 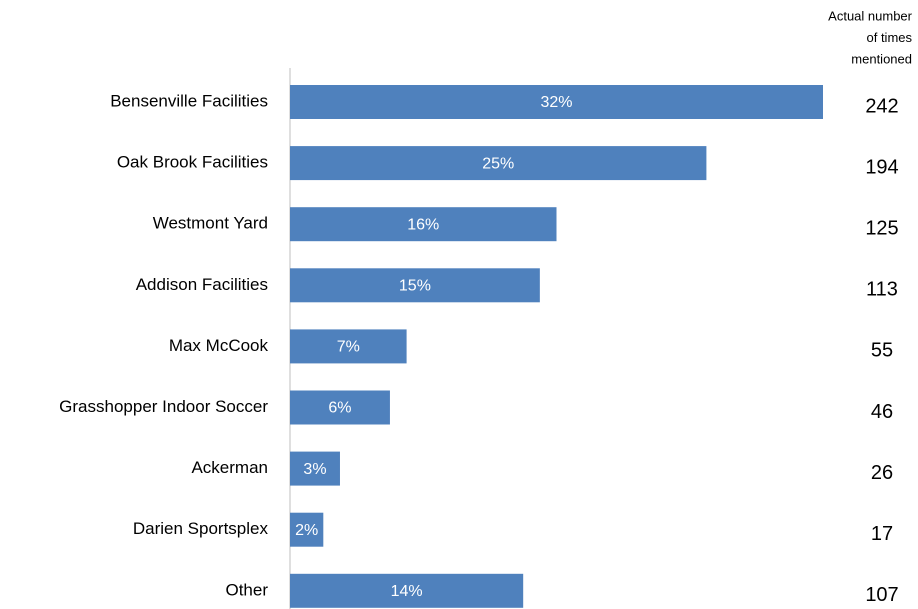 I want to click on data-label: 16%, so click(x=423, y=224).